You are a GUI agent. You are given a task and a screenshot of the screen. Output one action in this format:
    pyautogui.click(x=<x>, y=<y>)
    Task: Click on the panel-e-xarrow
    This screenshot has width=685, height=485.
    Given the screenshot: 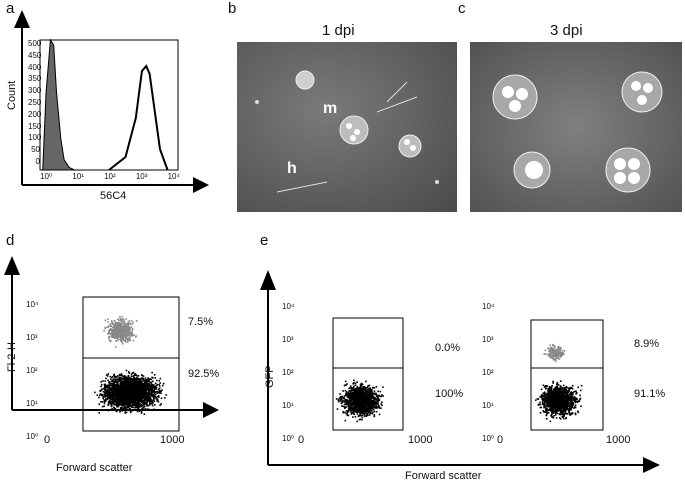 What is the action you would take?
    pyautogui.click(x=651, y=465)
    